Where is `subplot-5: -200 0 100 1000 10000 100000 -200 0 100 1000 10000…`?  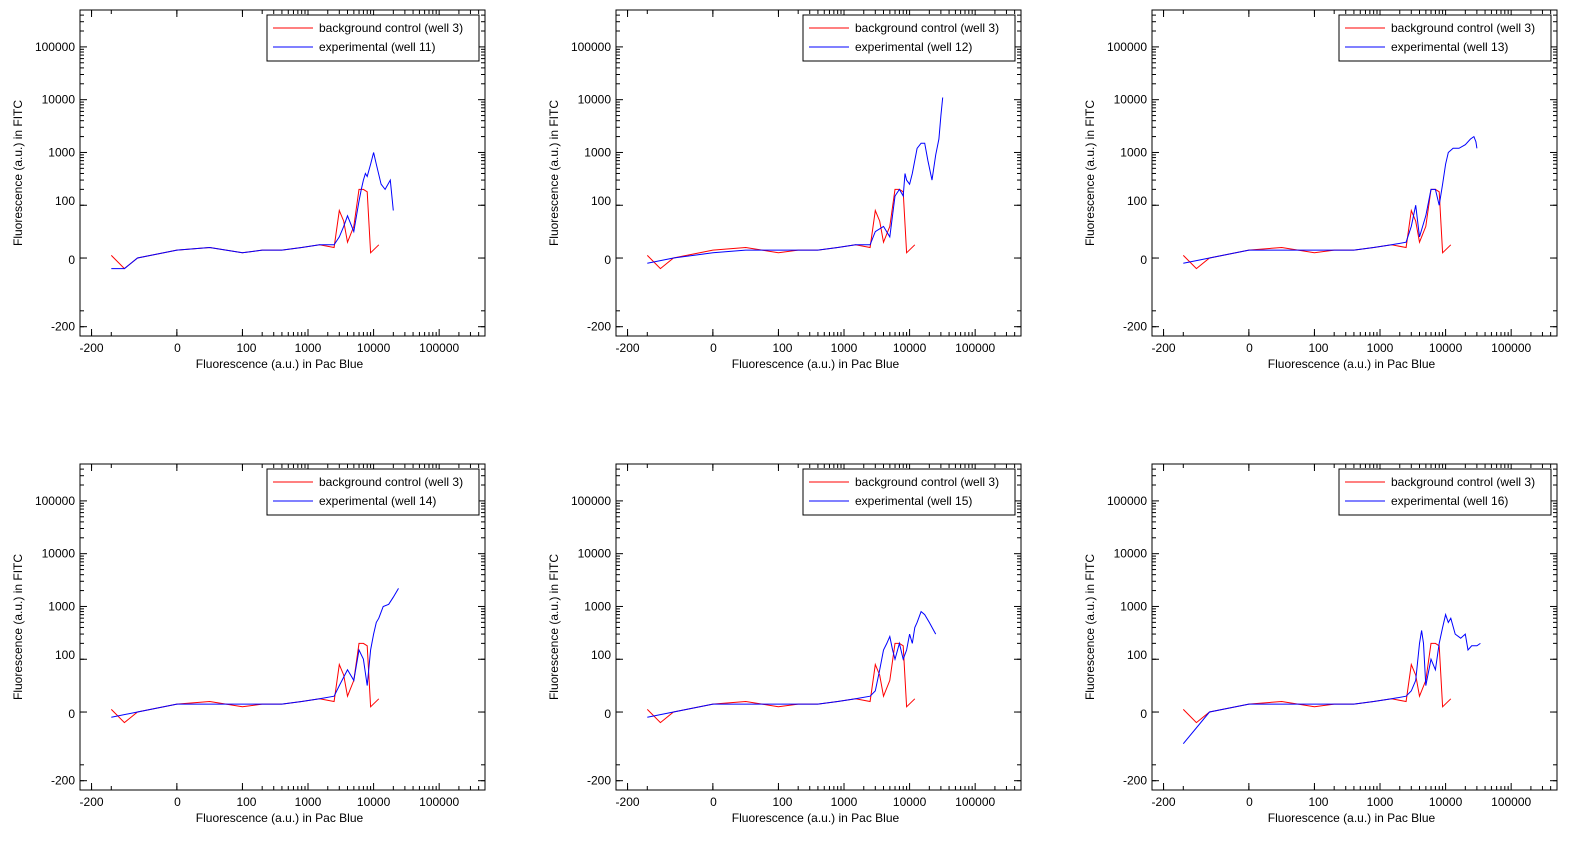 subplot-5: -200 0 100 1000 10000 100000 -200 0 100 1000 10000… is located at coordinates (784, 644).